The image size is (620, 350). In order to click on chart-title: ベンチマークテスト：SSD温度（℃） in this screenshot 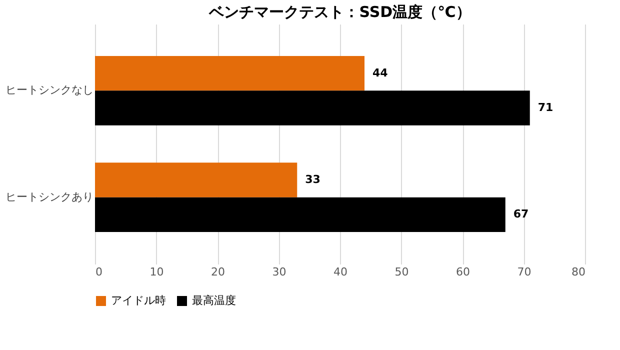, I will do `click(339, 12)`.